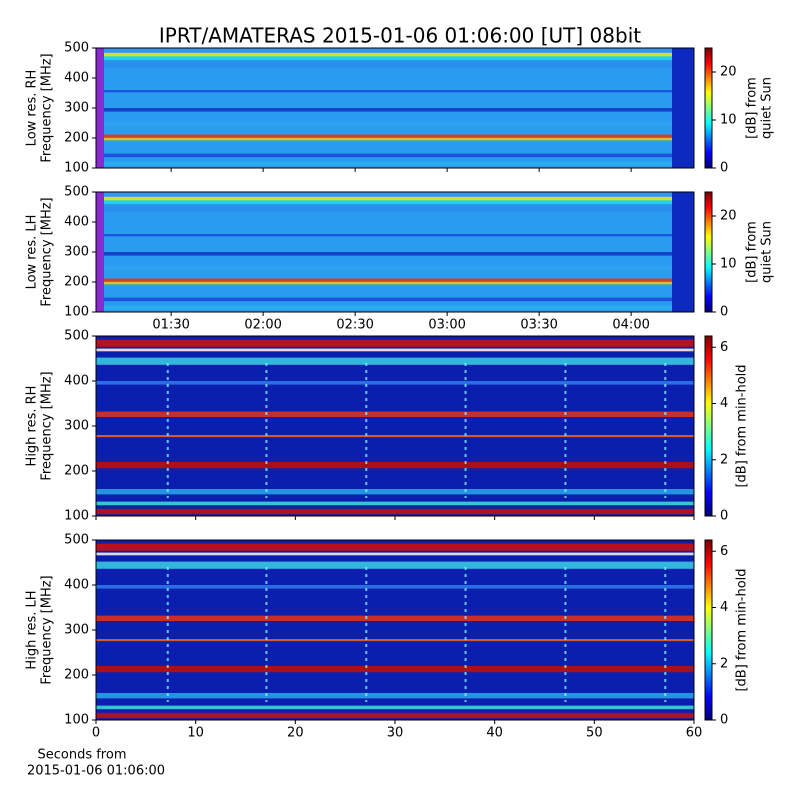 Image resolution: width=800 pixels, height=800 pixels. I want to click on x-tick-label: 04:00, so click(630, 325).